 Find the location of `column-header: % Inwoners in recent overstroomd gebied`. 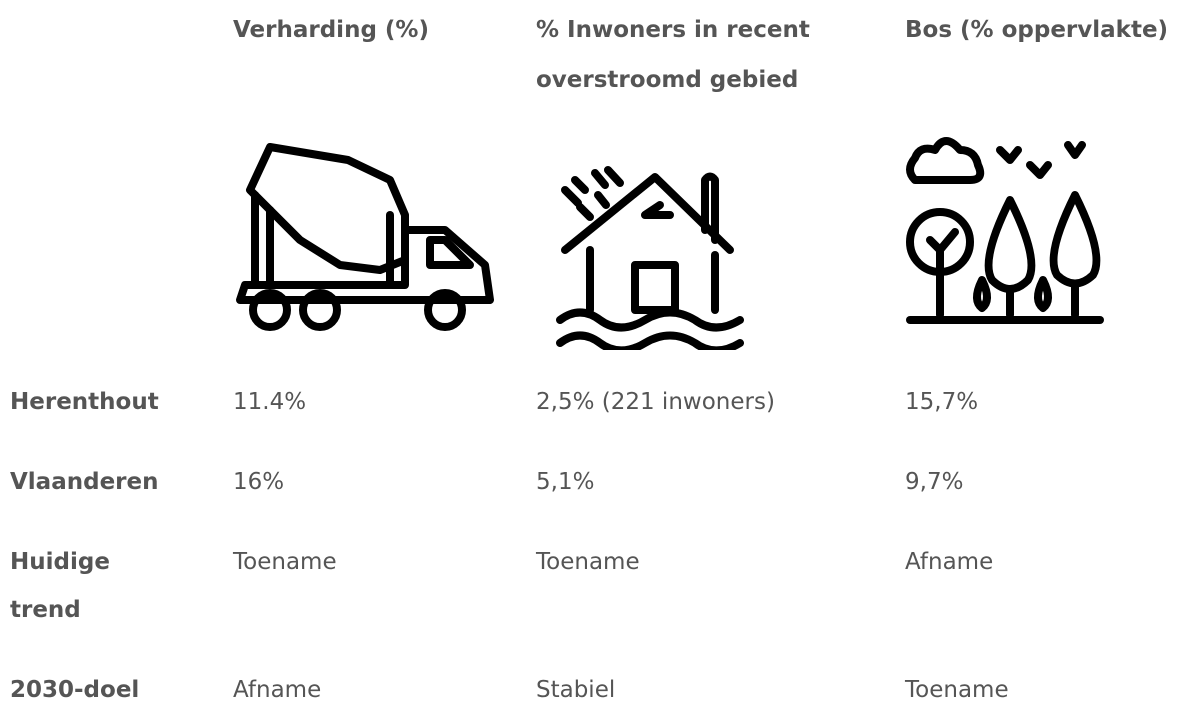

column-header: % Inwoners in recent overstroomd gebied is located at coordinates (673, 55).